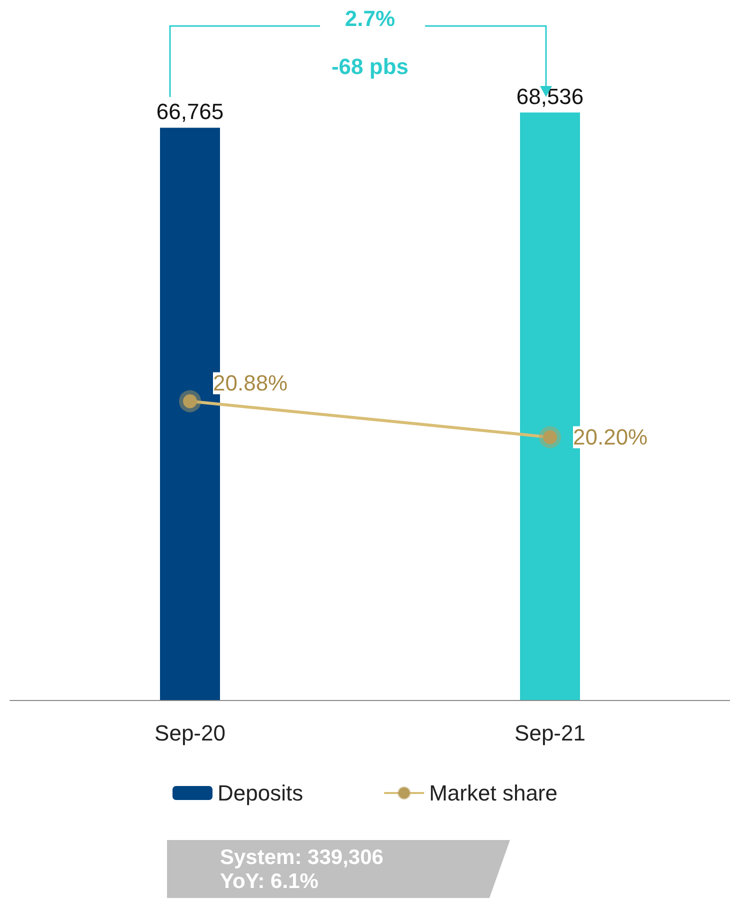  What do you see at coordinates (493, 793) in the screenshot?
I see `legend-label: Market share` at bounding box center [493, 793].